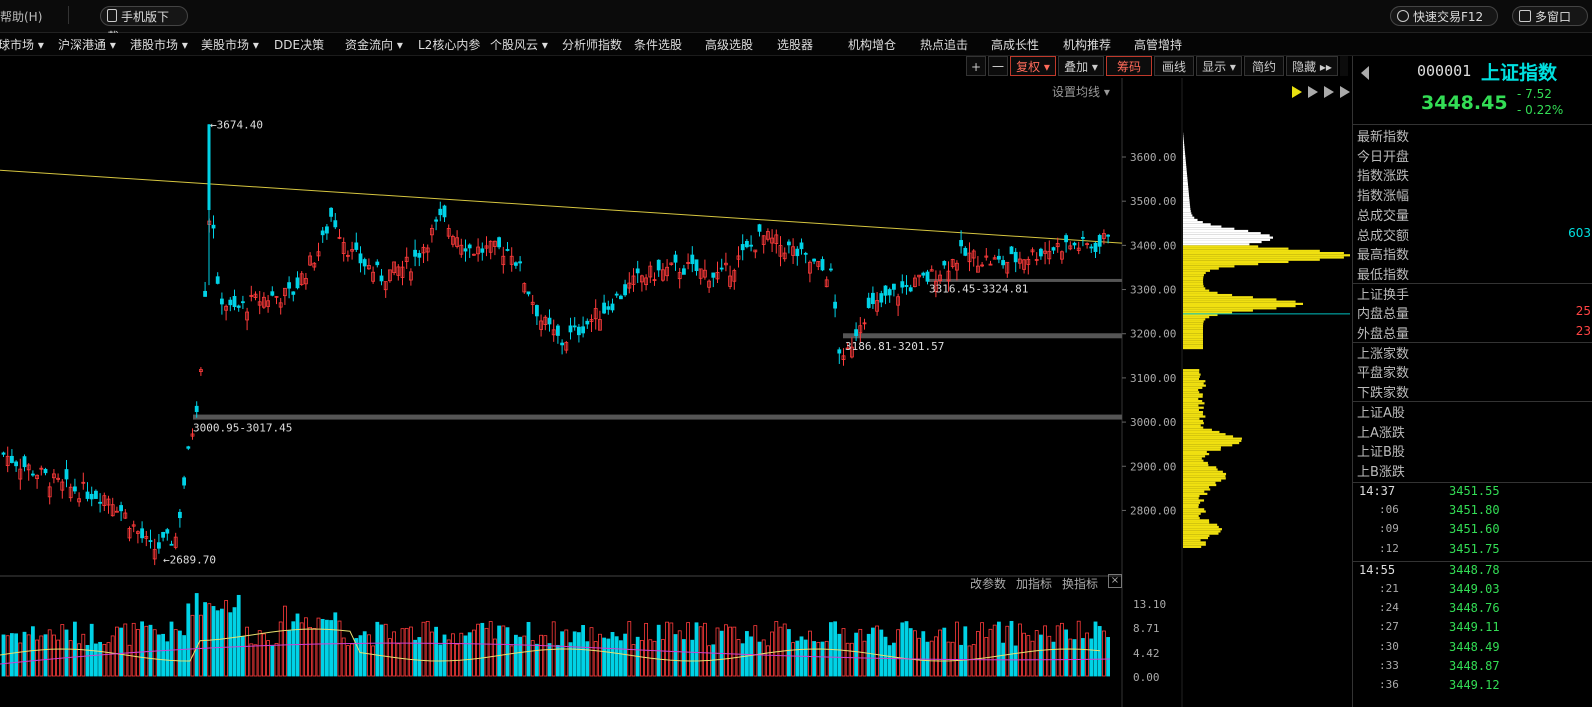 The image size is (1592, 707). I want to click on quick-trade-button: 快速交易F12, so click(1444, 16).